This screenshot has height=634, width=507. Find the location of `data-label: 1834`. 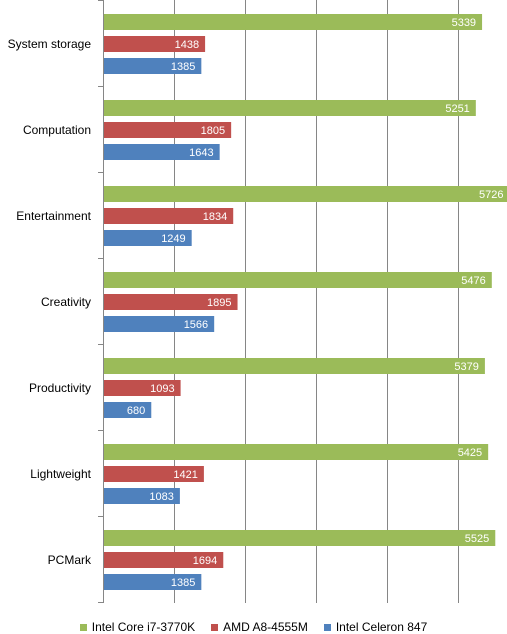

data-label: 1834 is located at coordinates (215, 217).